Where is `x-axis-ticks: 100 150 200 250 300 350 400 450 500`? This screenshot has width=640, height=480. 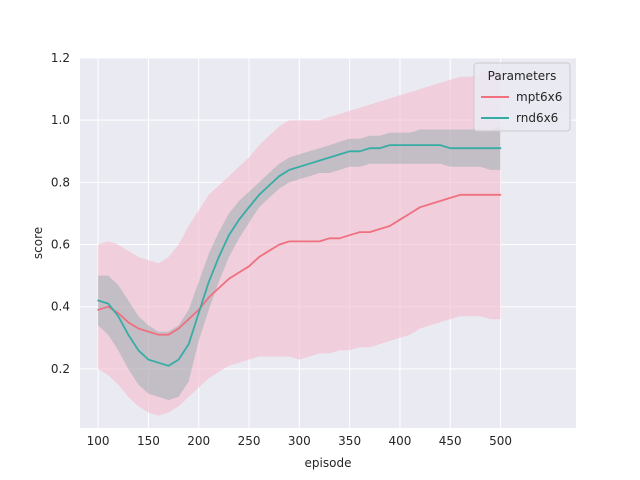 x-axis-ticks: 100 150 200 250 300 350 400 450 500 is located at coordinates (299, 441).